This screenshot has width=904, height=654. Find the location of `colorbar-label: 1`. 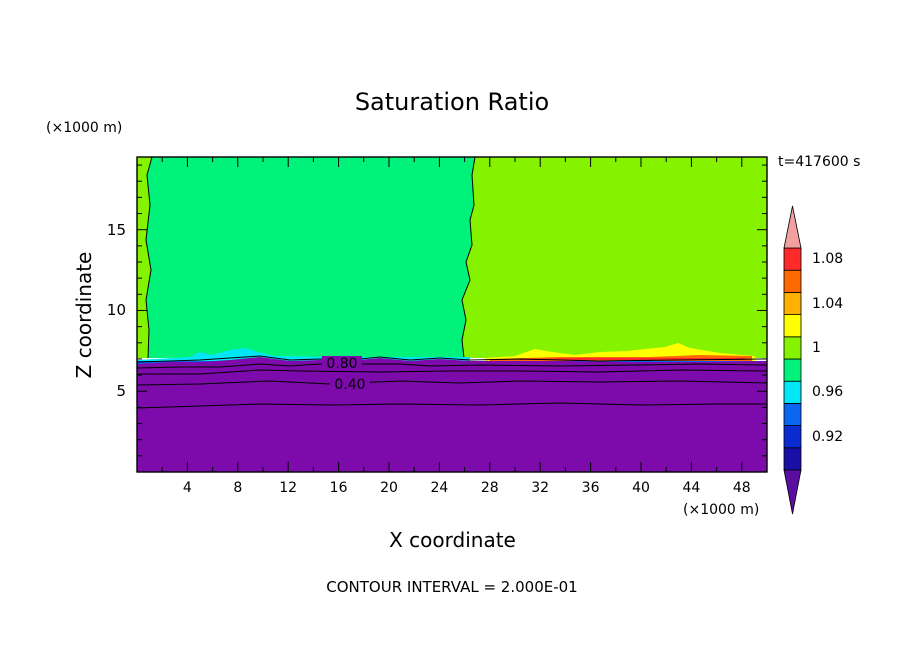

colorbar-label: 1 is located at coordinates (816, 347).